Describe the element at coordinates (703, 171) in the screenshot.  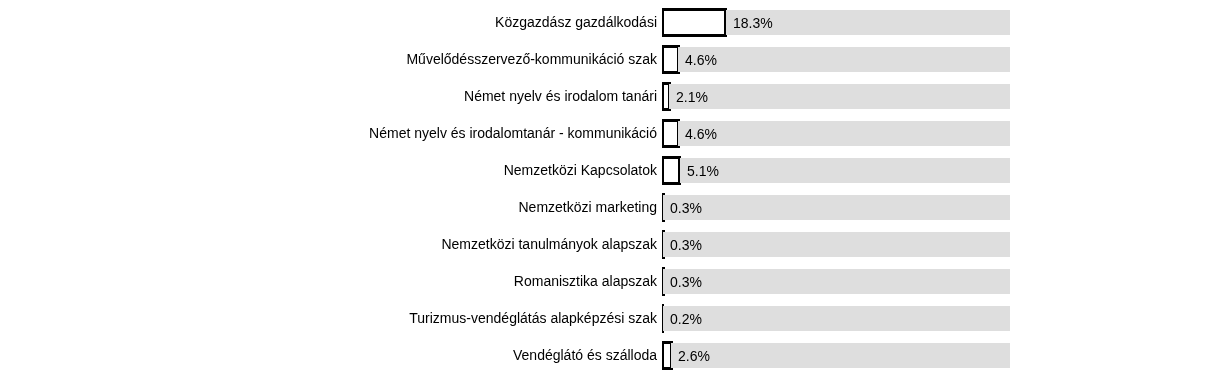
I see `data-label: 5.1%` at that location.